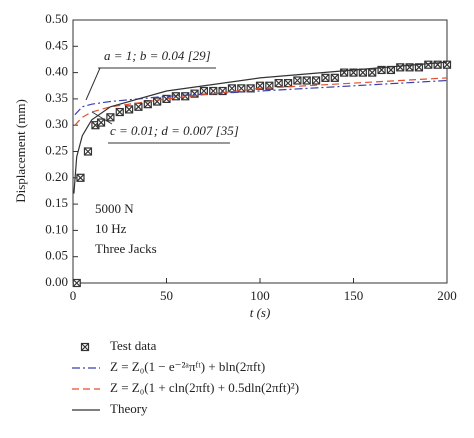 The image size is (474, 438). Describe the element at coordinates (56, 18) in the screenshot. I see `y-tick-label: 0.50` at that location.